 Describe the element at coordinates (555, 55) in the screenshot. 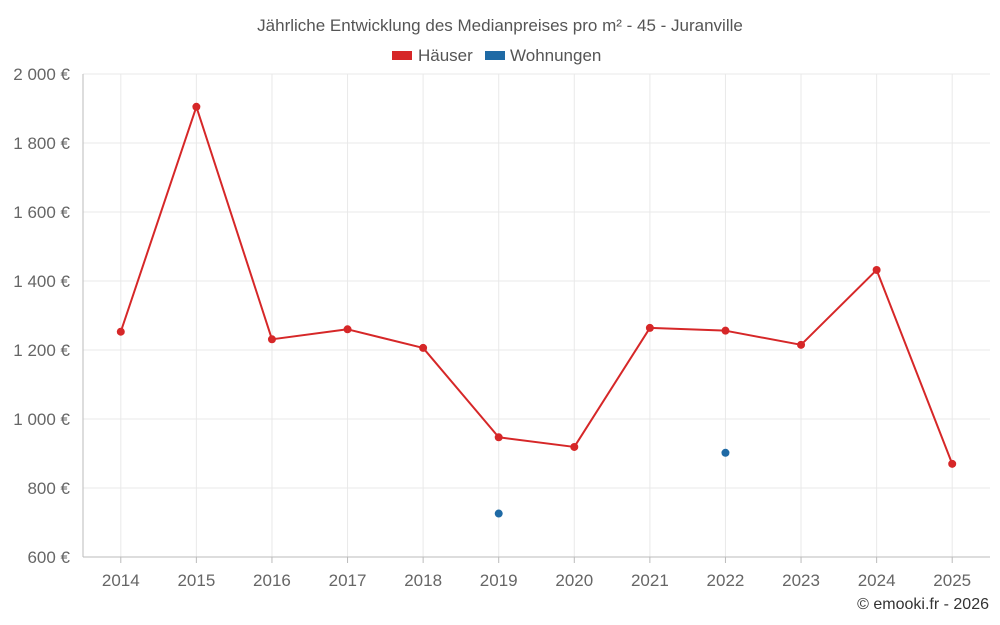

I see `legend-label-wohnungen: Wohnungen` at that location.